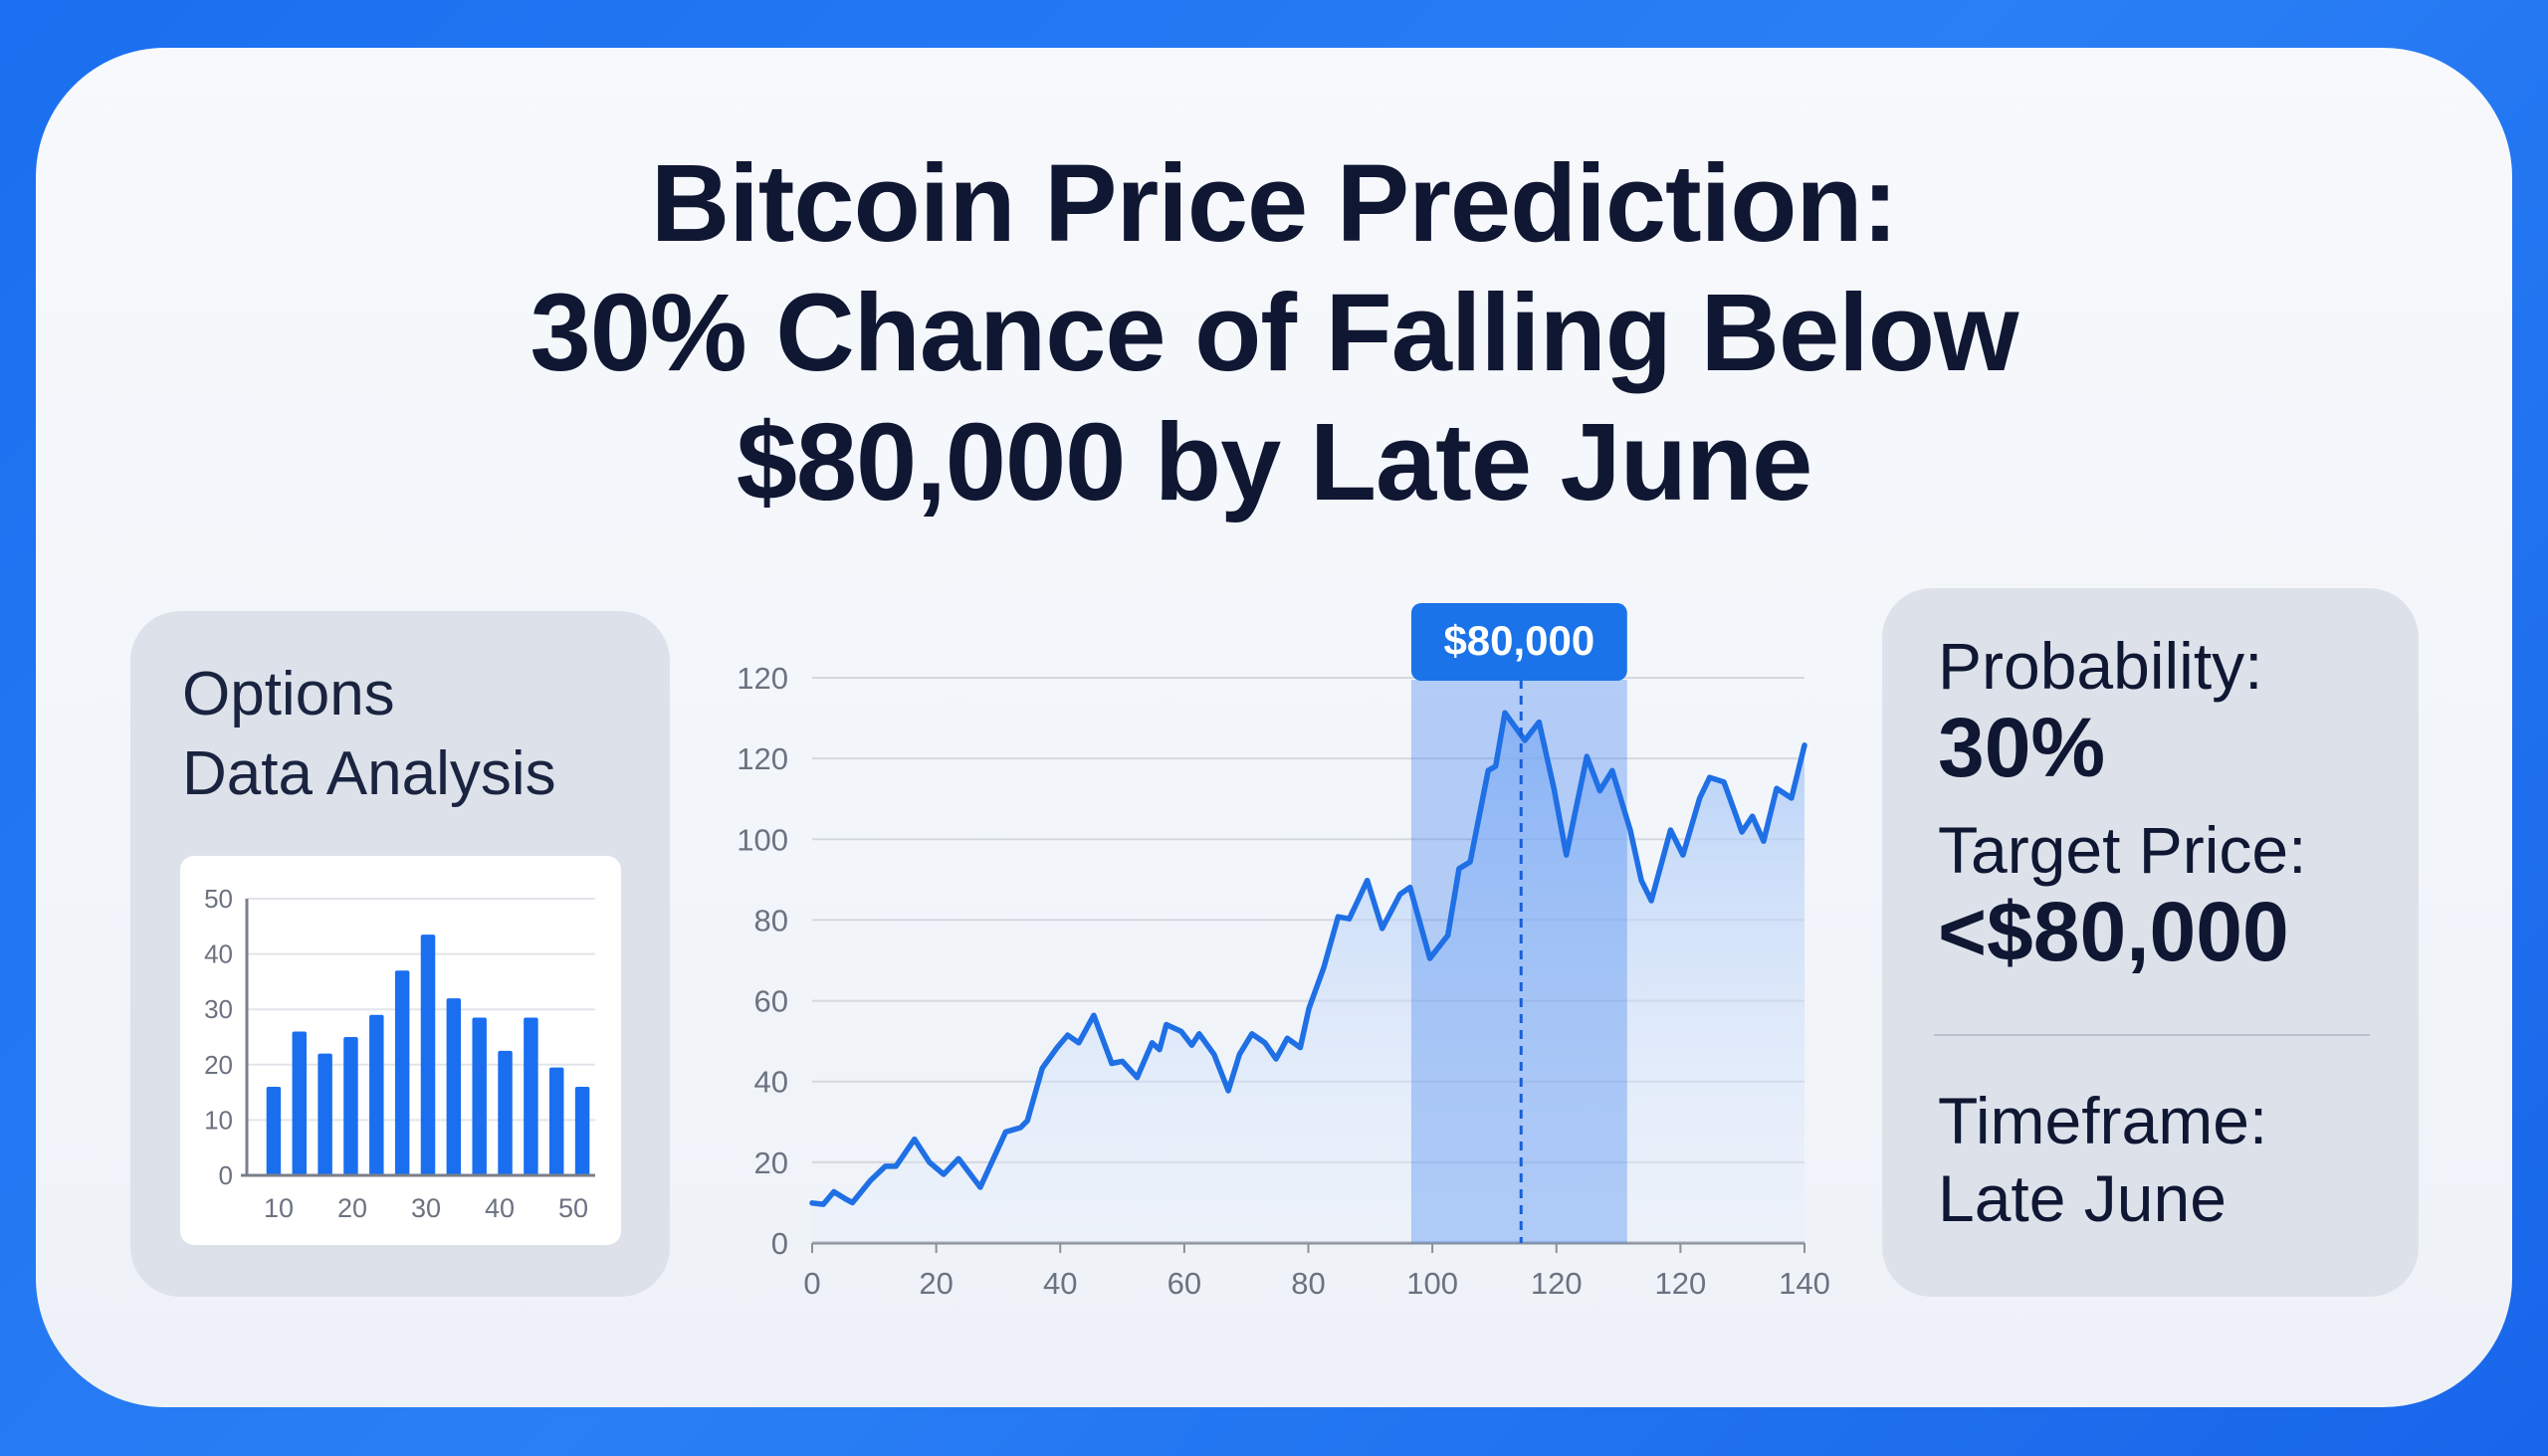 This screenshot has height=1456, width=2548. What do you see at coordinates (2152, 1035) in the screenshot?
I see `divider` at bounding box center [2152, 1035].